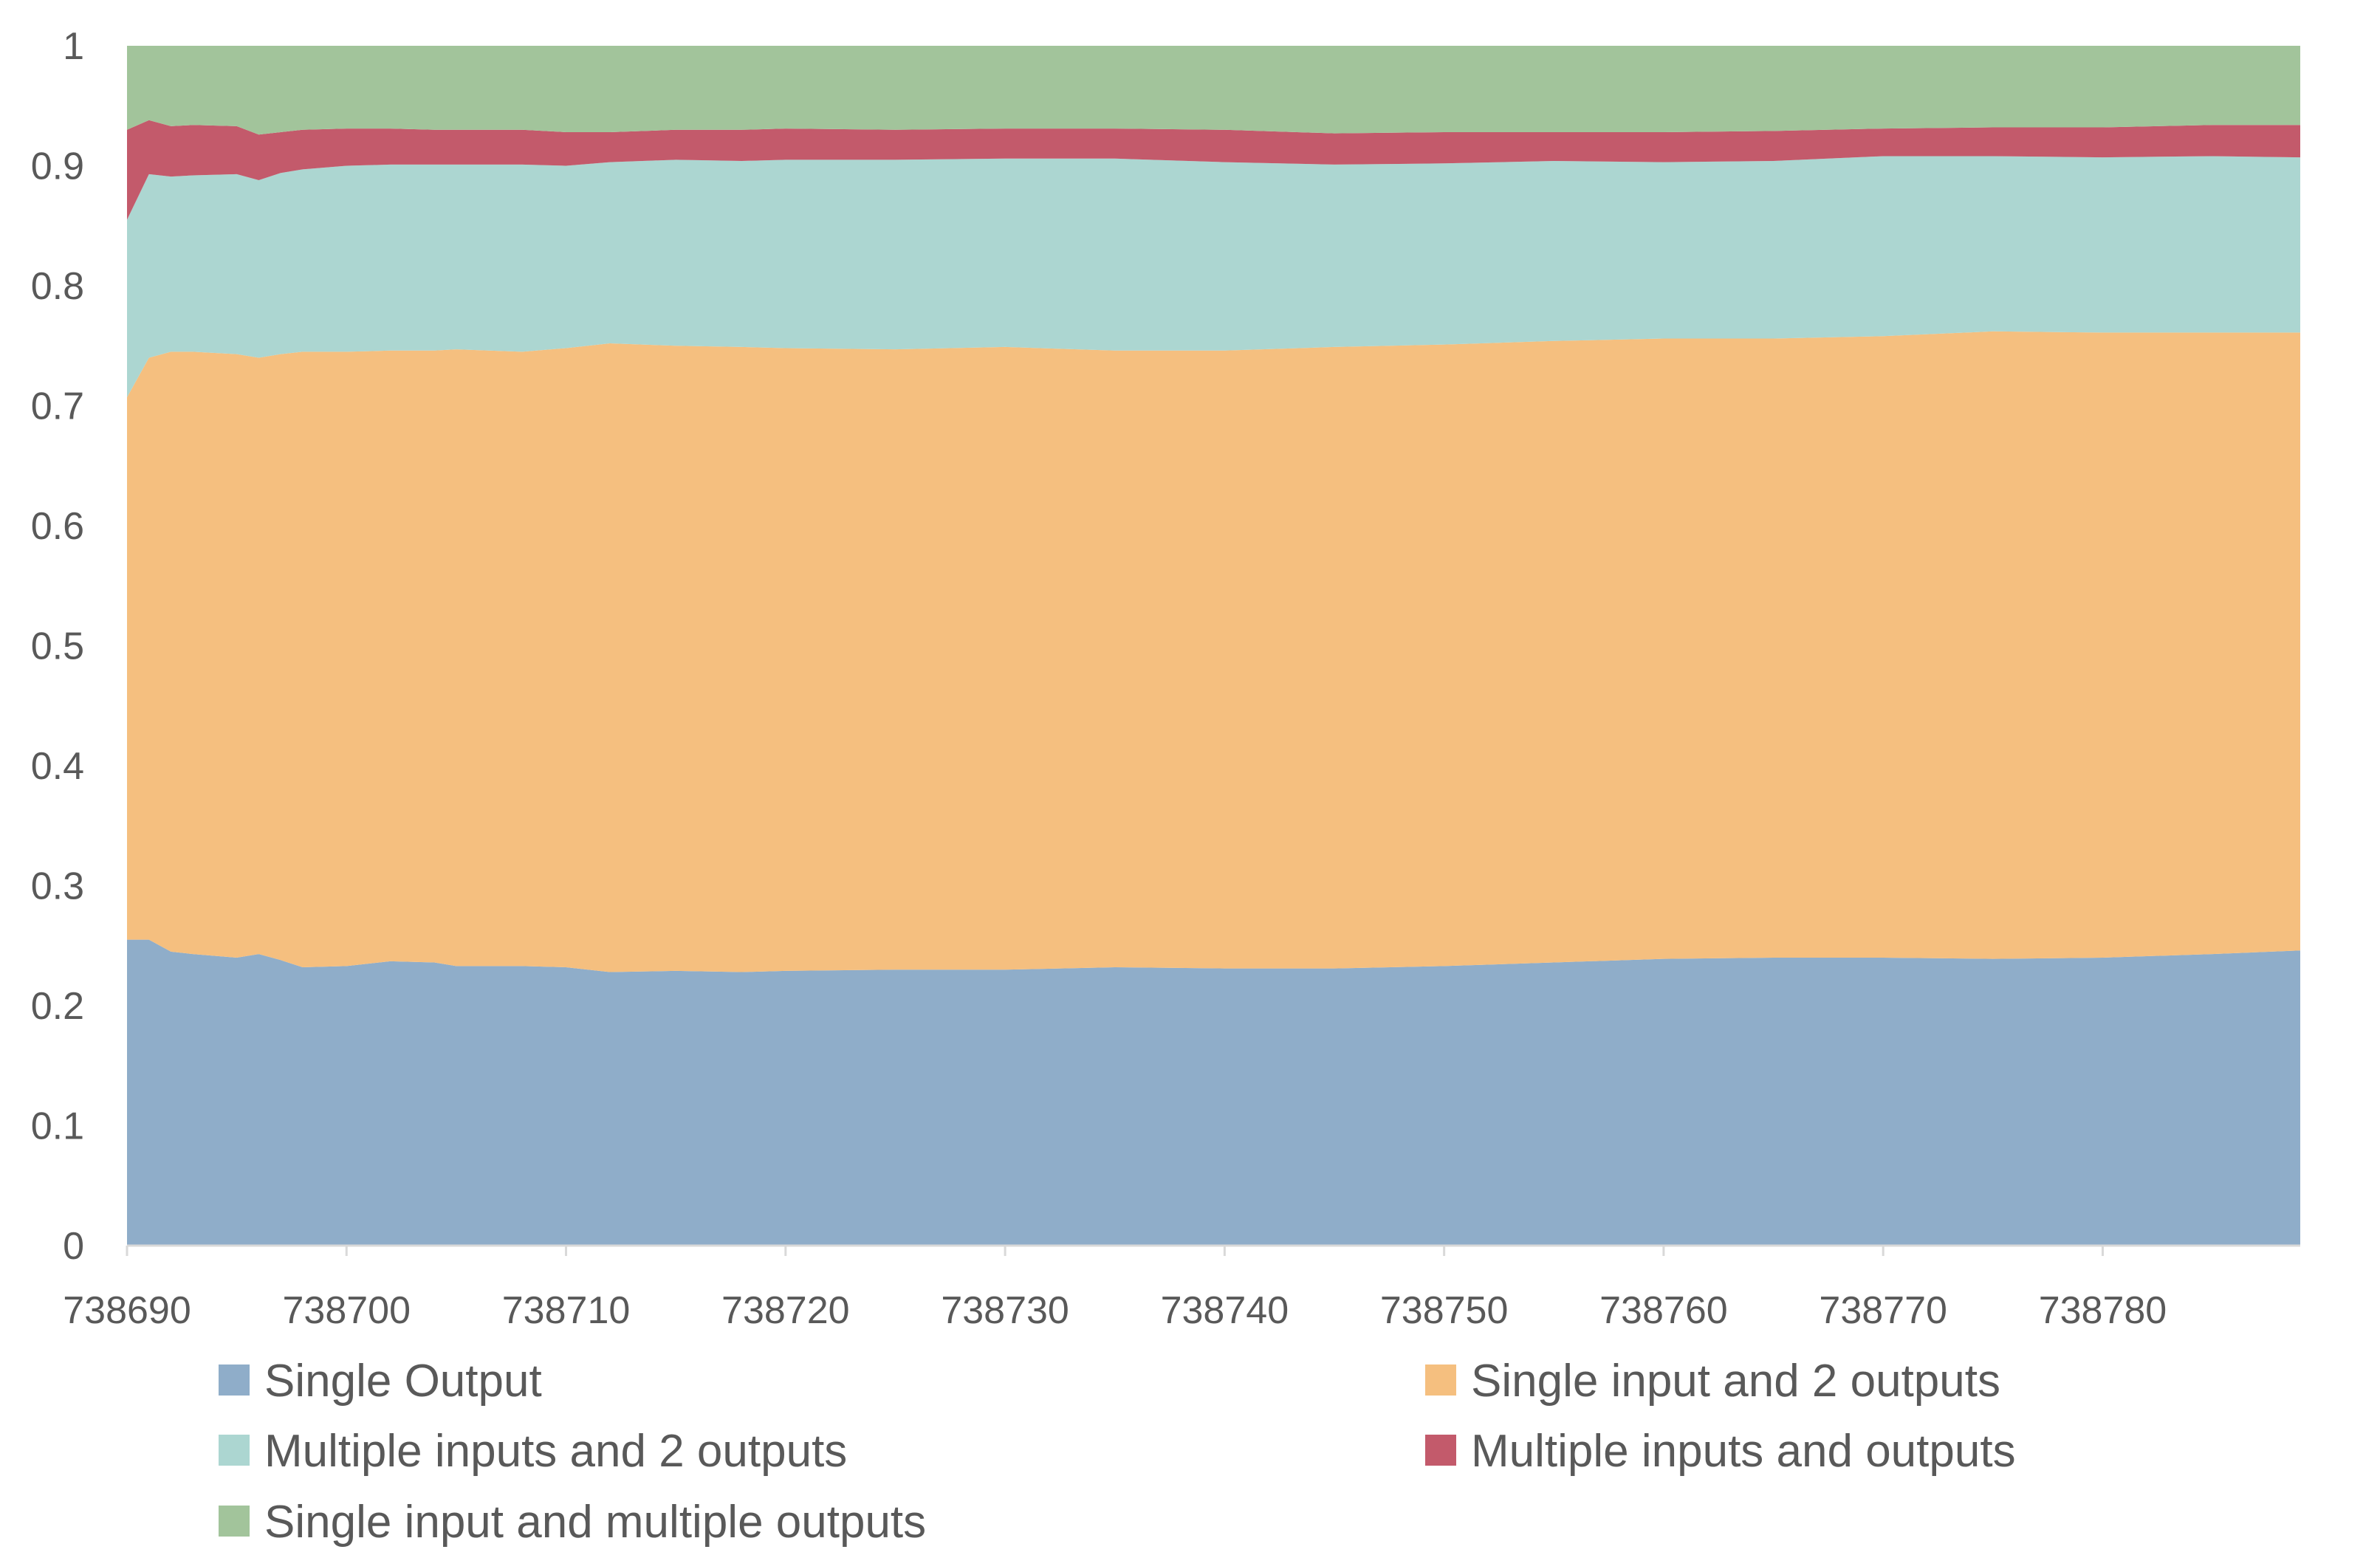 The image size is (2380, 1555). What do you see at coordinates (1444, 1310) in the screenshot?
I see `x-tick-label: 738750` at bounding box center [1444, 1310].